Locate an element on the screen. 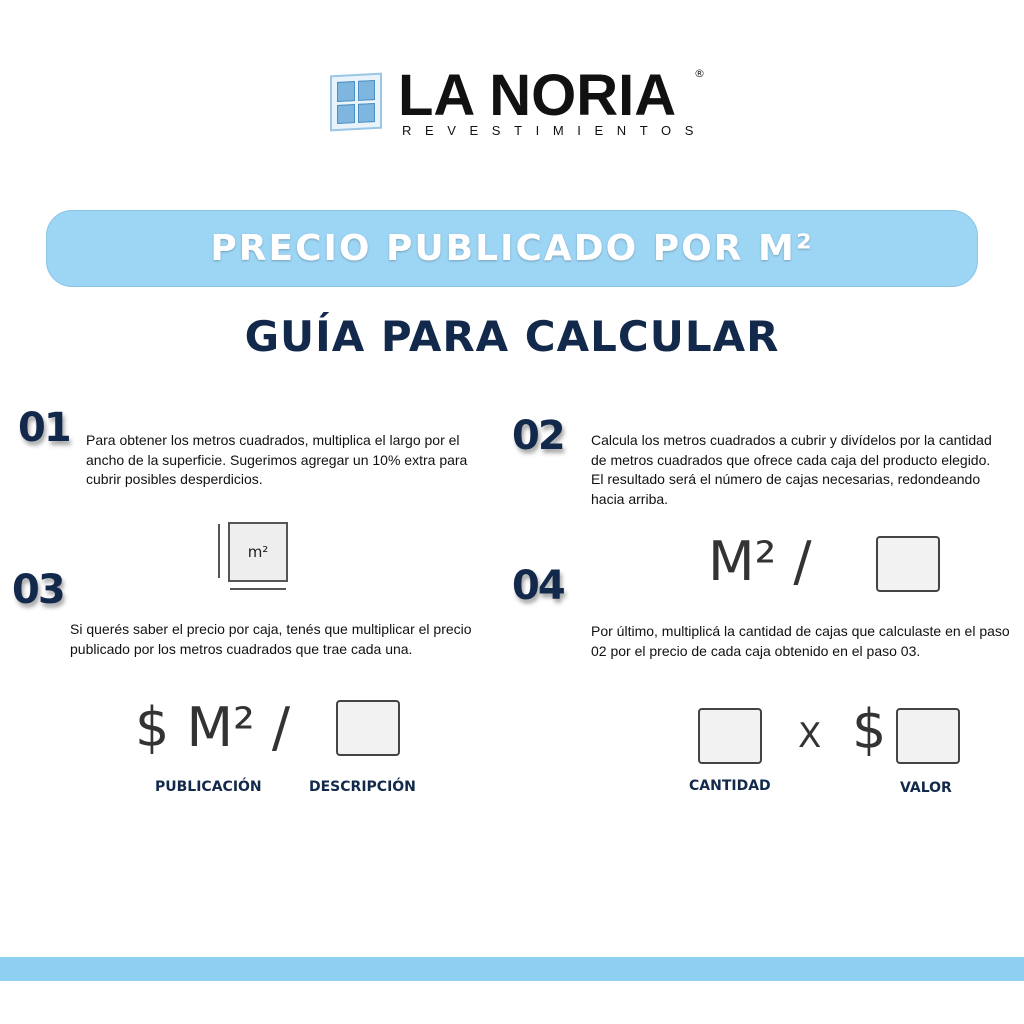 The image size is (1024, 1024). bottom-bar is located at coordinates (512, 969).